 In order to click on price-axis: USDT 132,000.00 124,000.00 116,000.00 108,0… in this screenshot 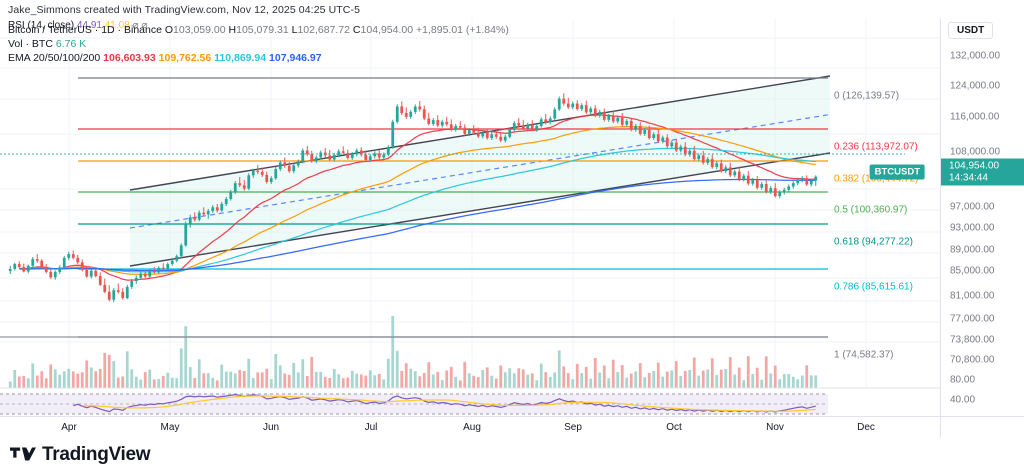, I will do `click(982, 217)`.